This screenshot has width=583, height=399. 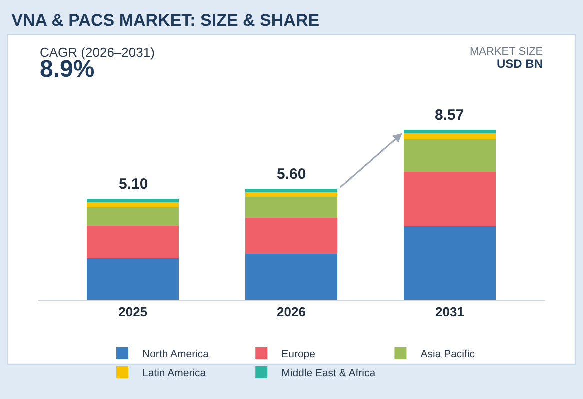 I want to click on annotation: 5.60, so click(x=291, y=174).